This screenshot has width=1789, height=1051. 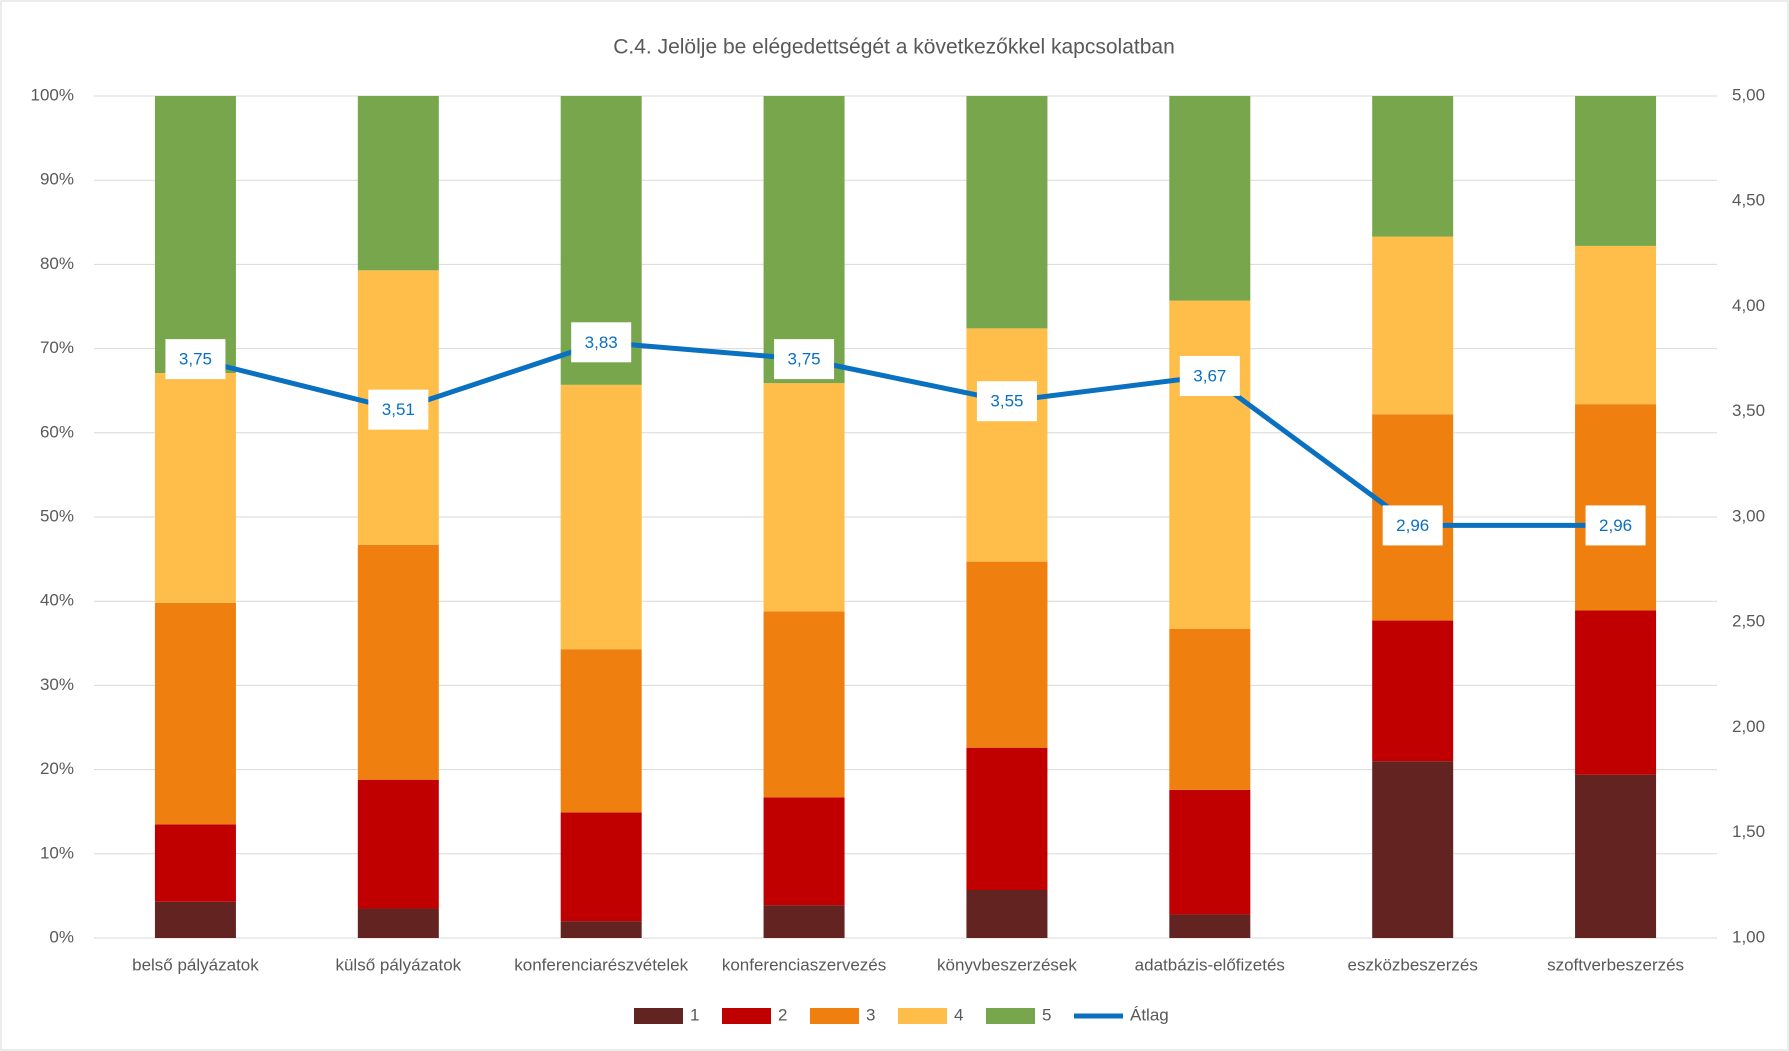 I want to click on legend-label: Átlag, so click(x=1149, y=1014).